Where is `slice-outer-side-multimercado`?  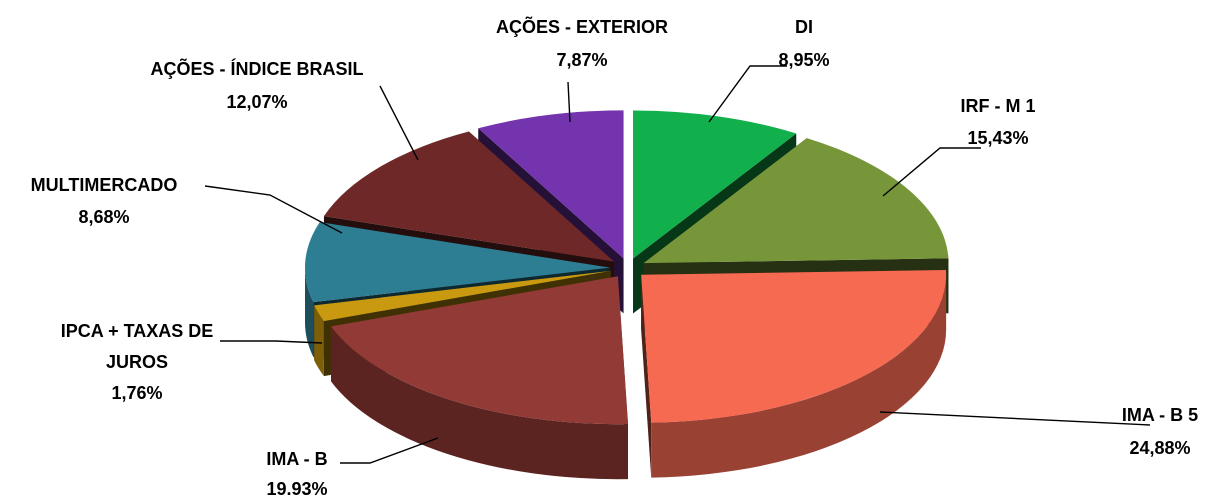 slice-outer-side-multimercado is located at coordinates (309, 312).